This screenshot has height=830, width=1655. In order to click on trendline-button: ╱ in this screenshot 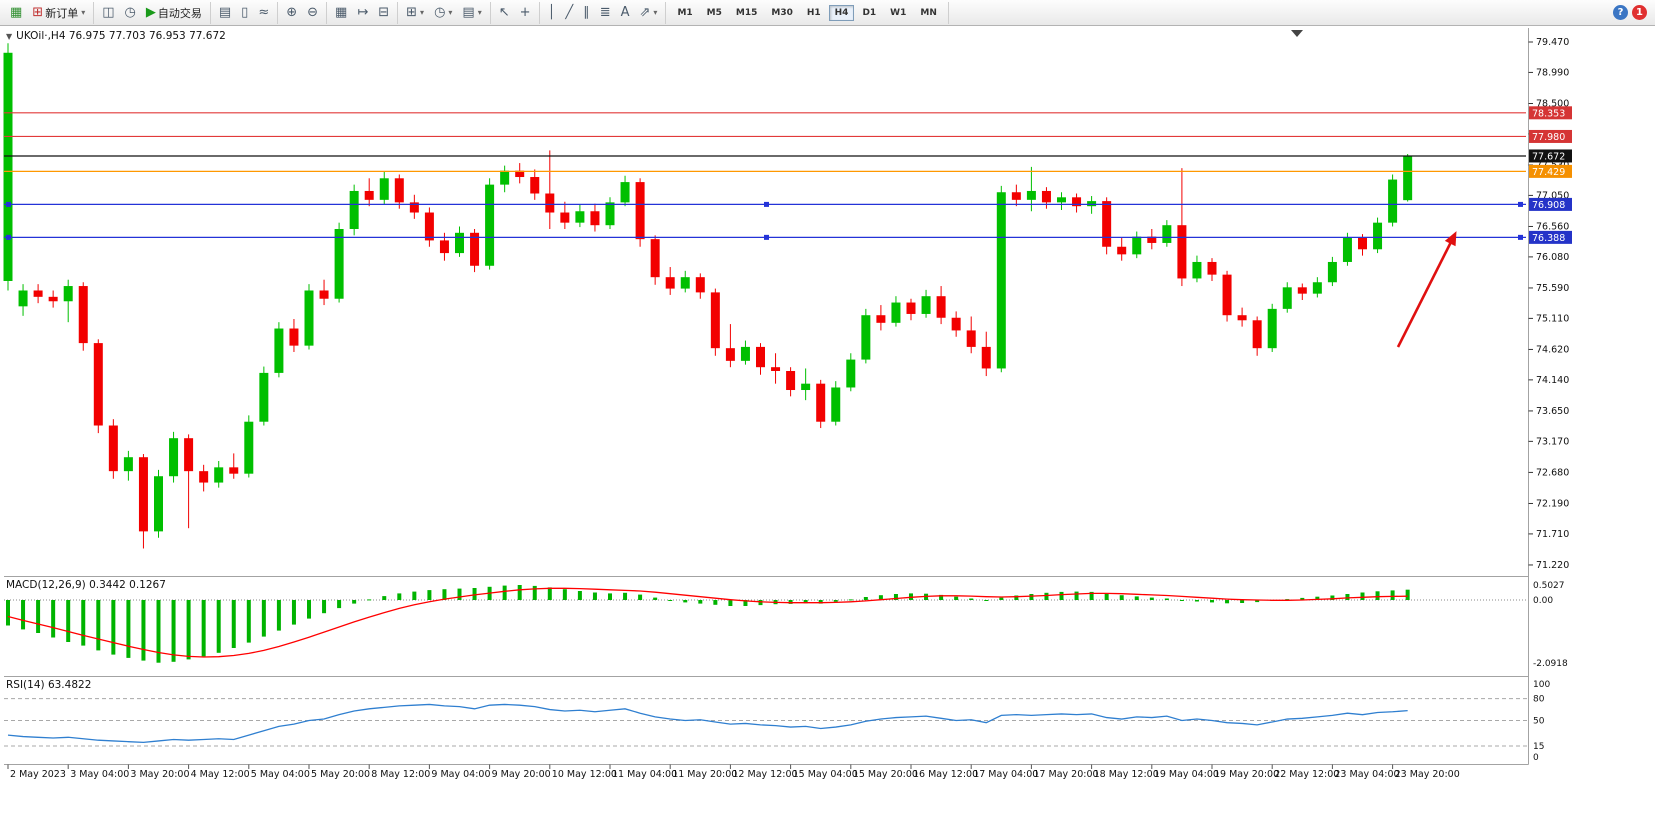, I will do `click(569, 13)`.